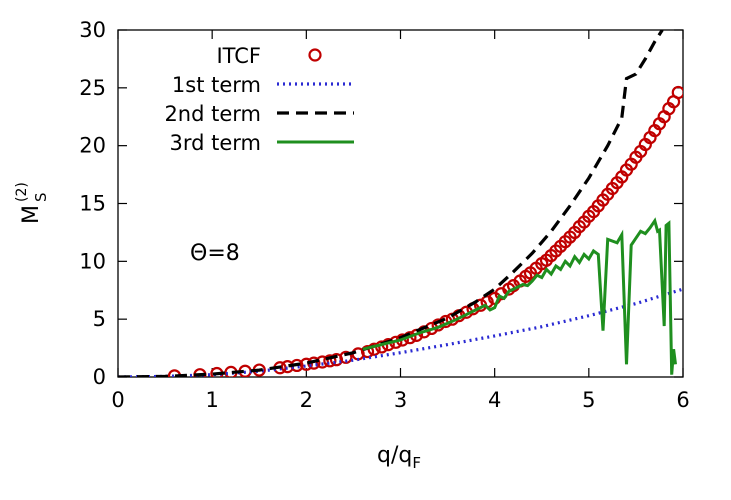 The width and height of the screenshot is (731, 500). Describe the element at coordinates (682, 400) in the screenshot. I see `x-tick-label: 6` at that location.